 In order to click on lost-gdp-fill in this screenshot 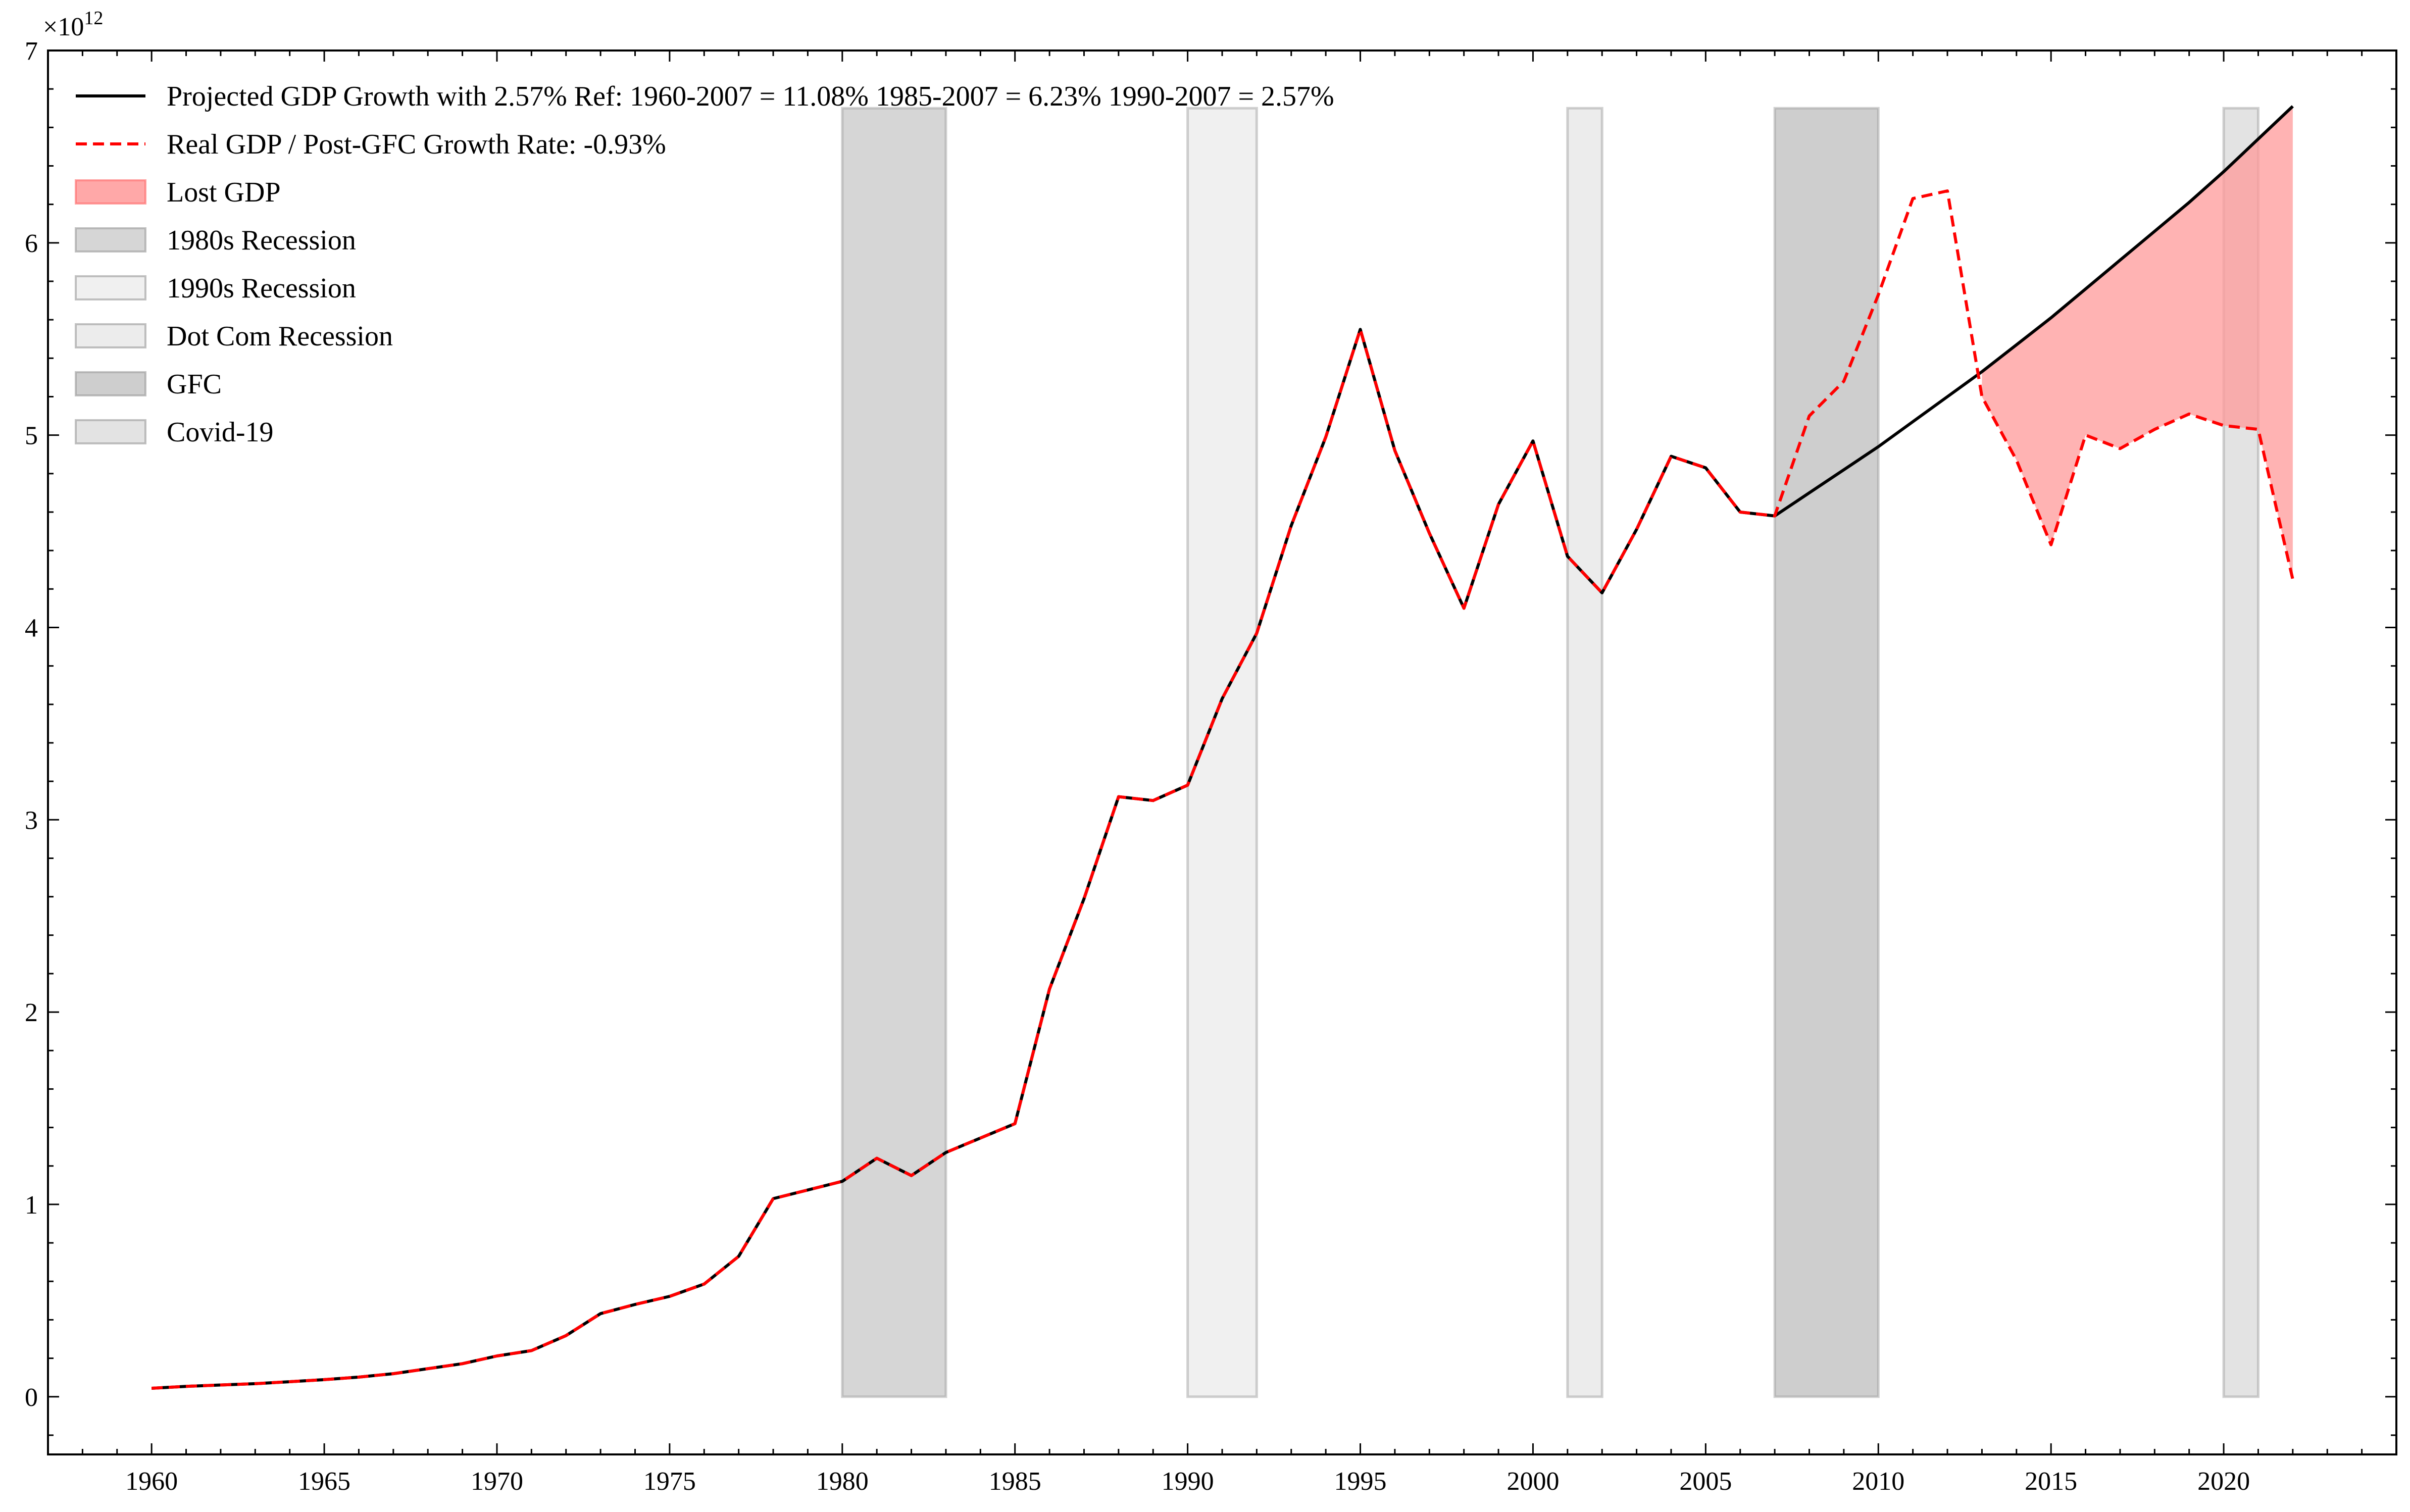, I will do `click(2137, 343)`.